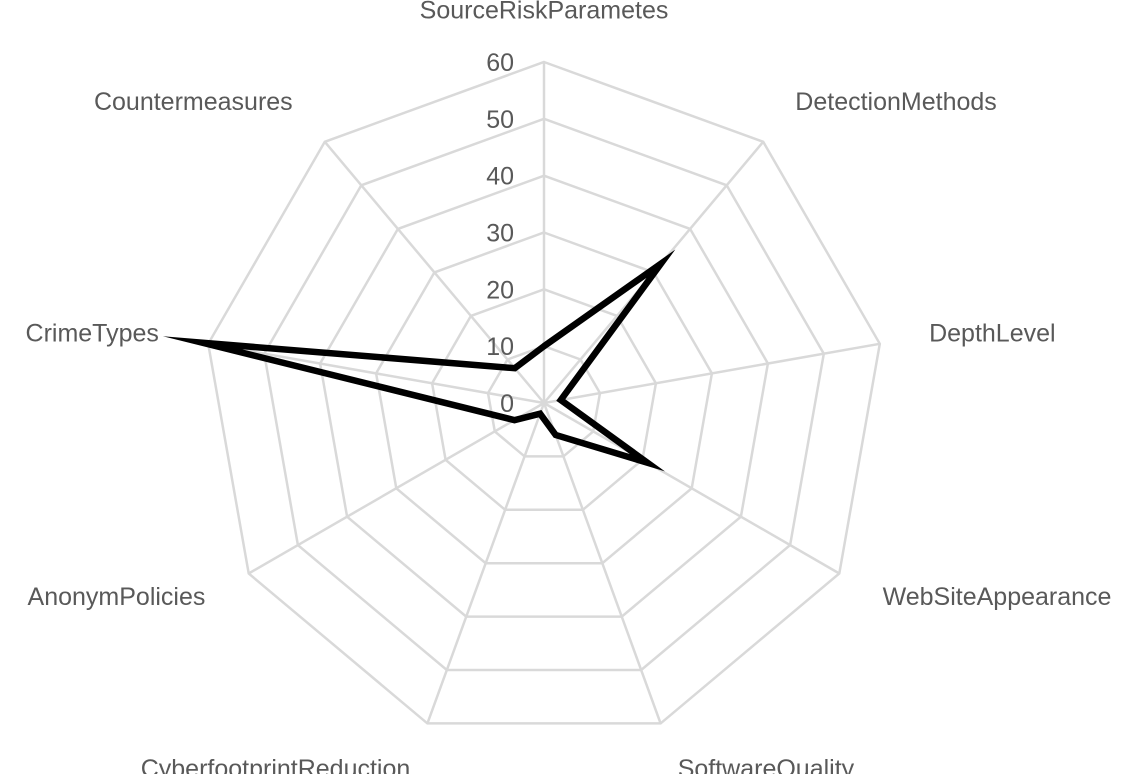 The height and width of the screenshot is (774, 1132). I want to click on tick-label-50: 50, so click(500, 120).